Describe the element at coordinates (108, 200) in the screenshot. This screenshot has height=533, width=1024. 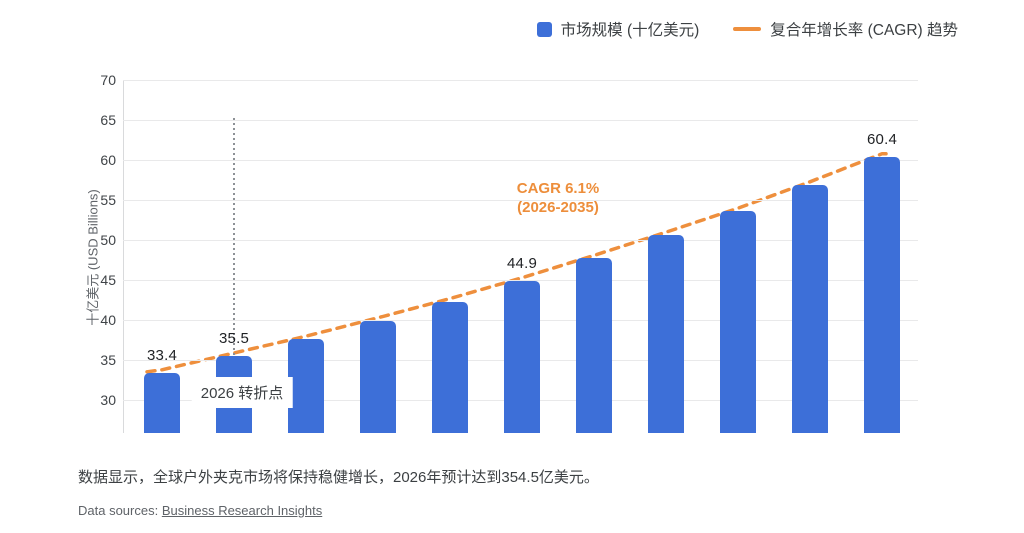
I see `y-tick-55: 55` at that location.